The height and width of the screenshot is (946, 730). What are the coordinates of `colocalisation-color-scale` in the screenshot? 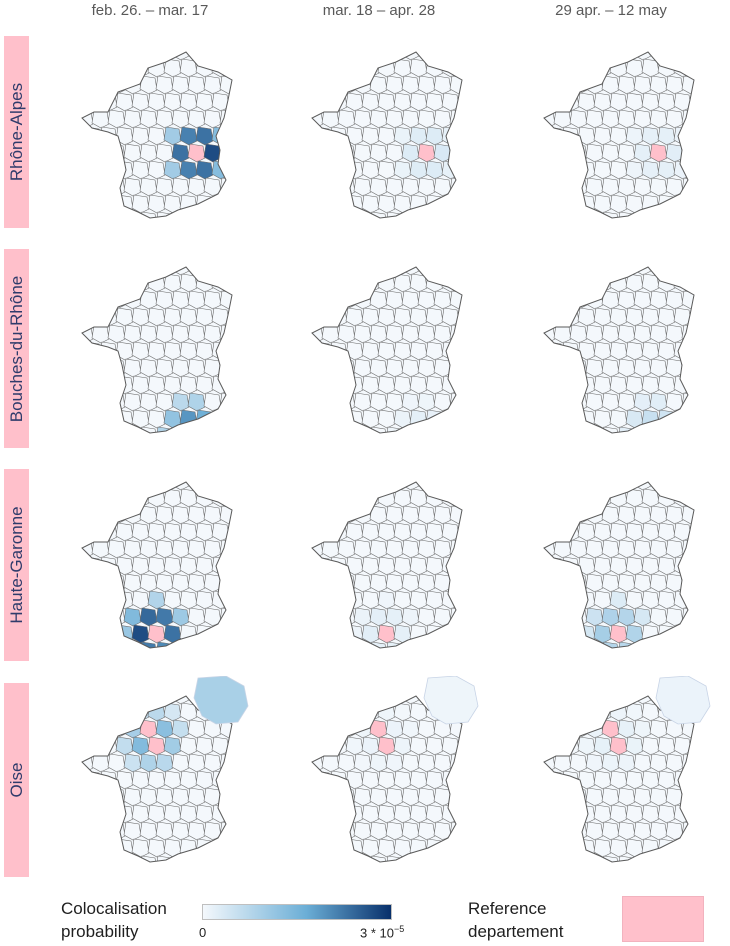 It's located at (297, 912).